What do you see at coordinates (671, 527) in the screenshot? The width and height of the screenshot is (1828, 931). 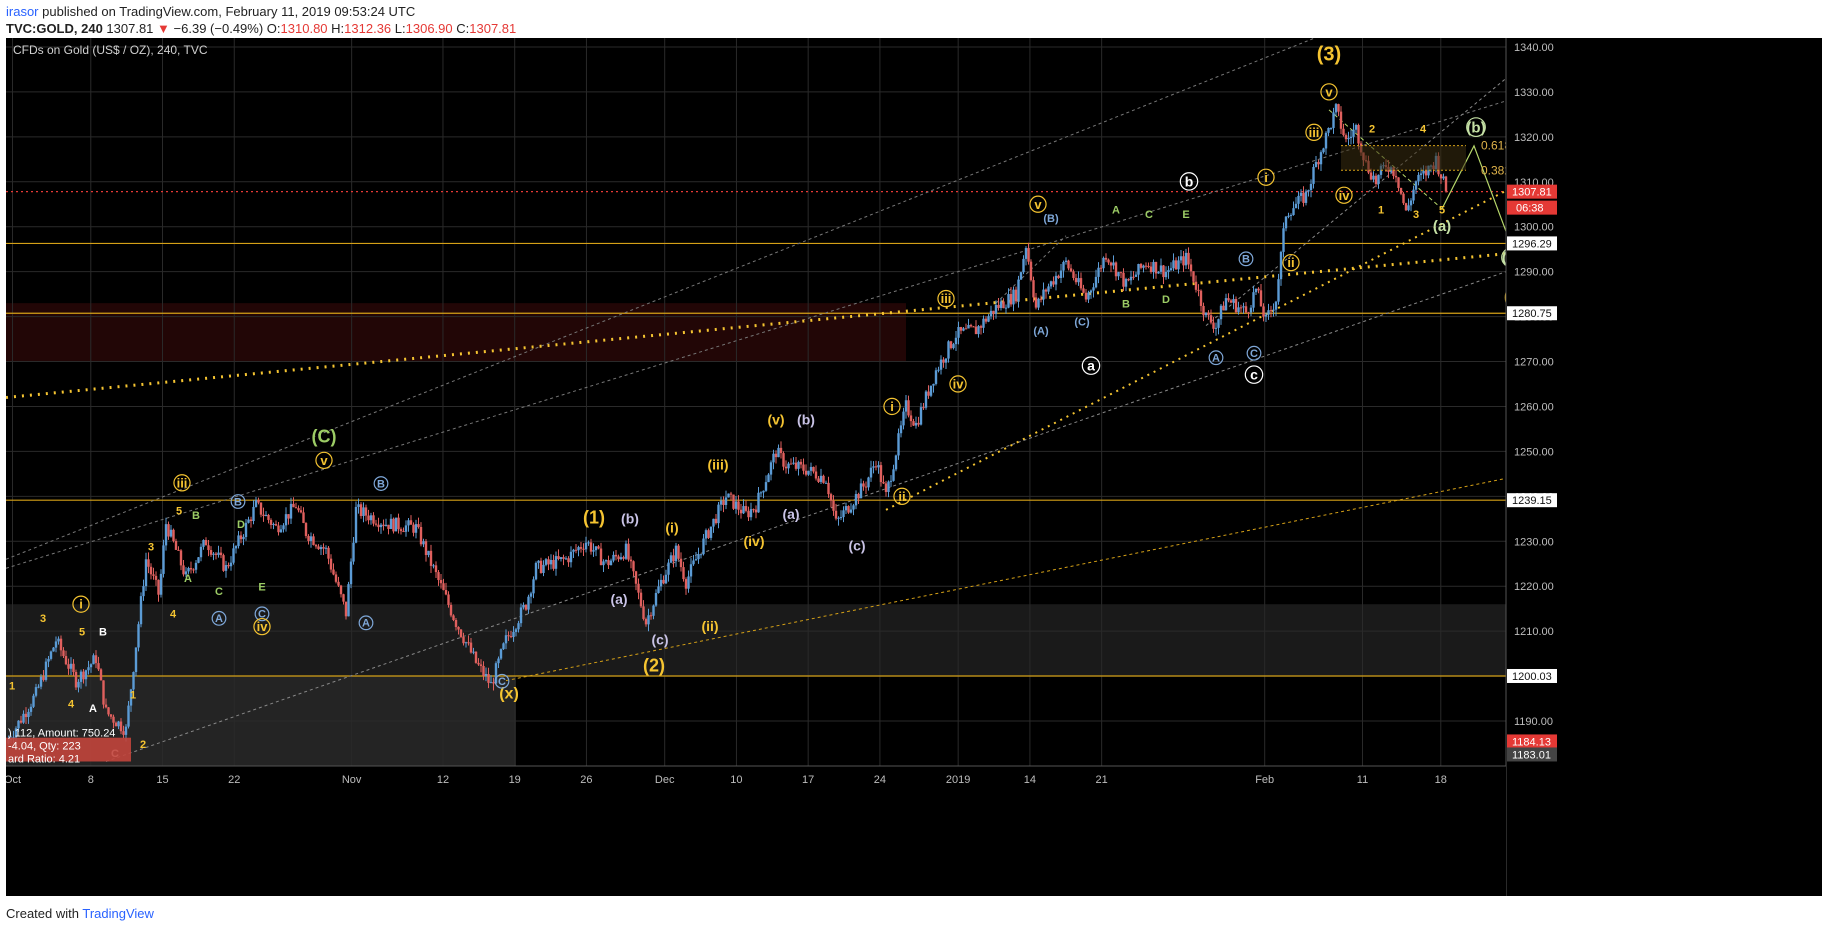 I see `wave-label: (i)` at bounding box center [671, 527].